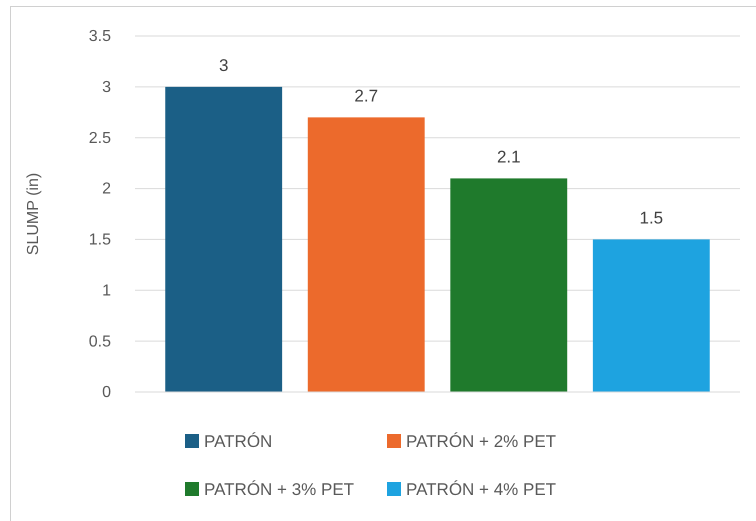 This screenshot has width=756, height=521. What do you see at coordinates (279, 489) in the screenshot?
I see `legend-label: PATRÓN + 3% PET` at bounding box center [279, 489].